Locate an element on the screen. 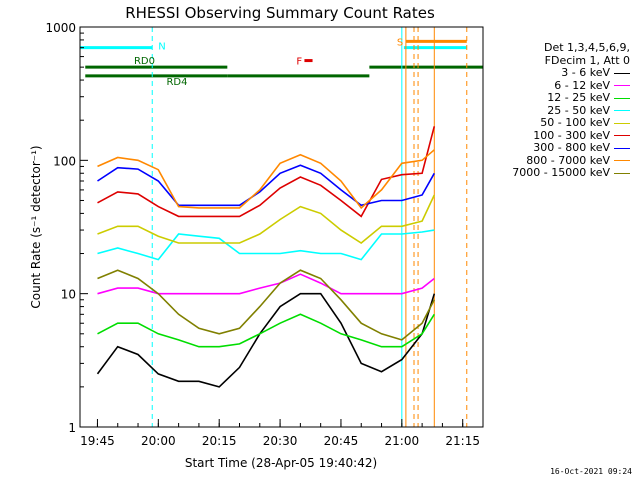  legend-entry-label: 300 - 800 keV is located at coordinates (571, 147).